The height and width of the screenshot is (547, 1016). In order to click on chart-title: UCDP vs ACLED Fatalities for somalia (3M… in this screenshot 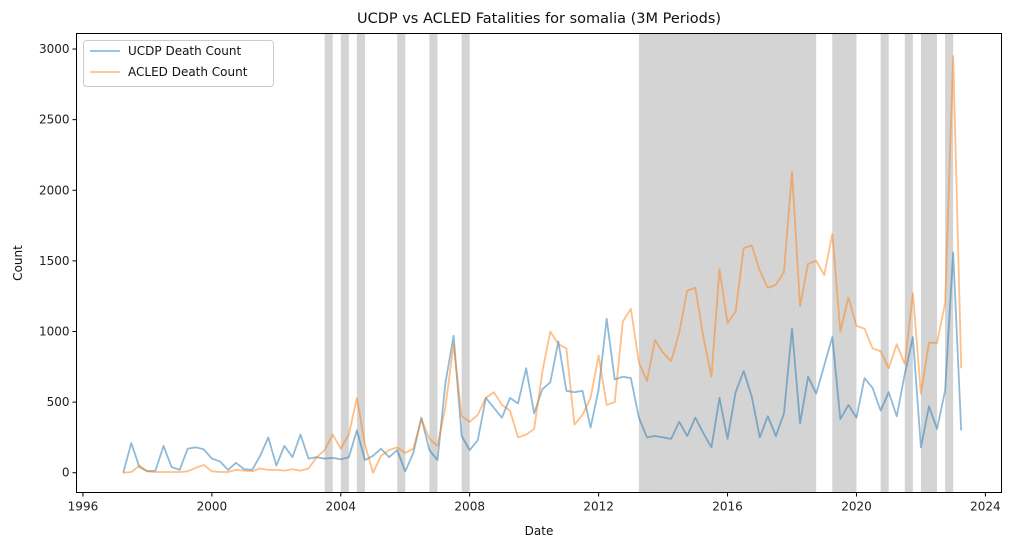, I will do `click(539, 19)`.